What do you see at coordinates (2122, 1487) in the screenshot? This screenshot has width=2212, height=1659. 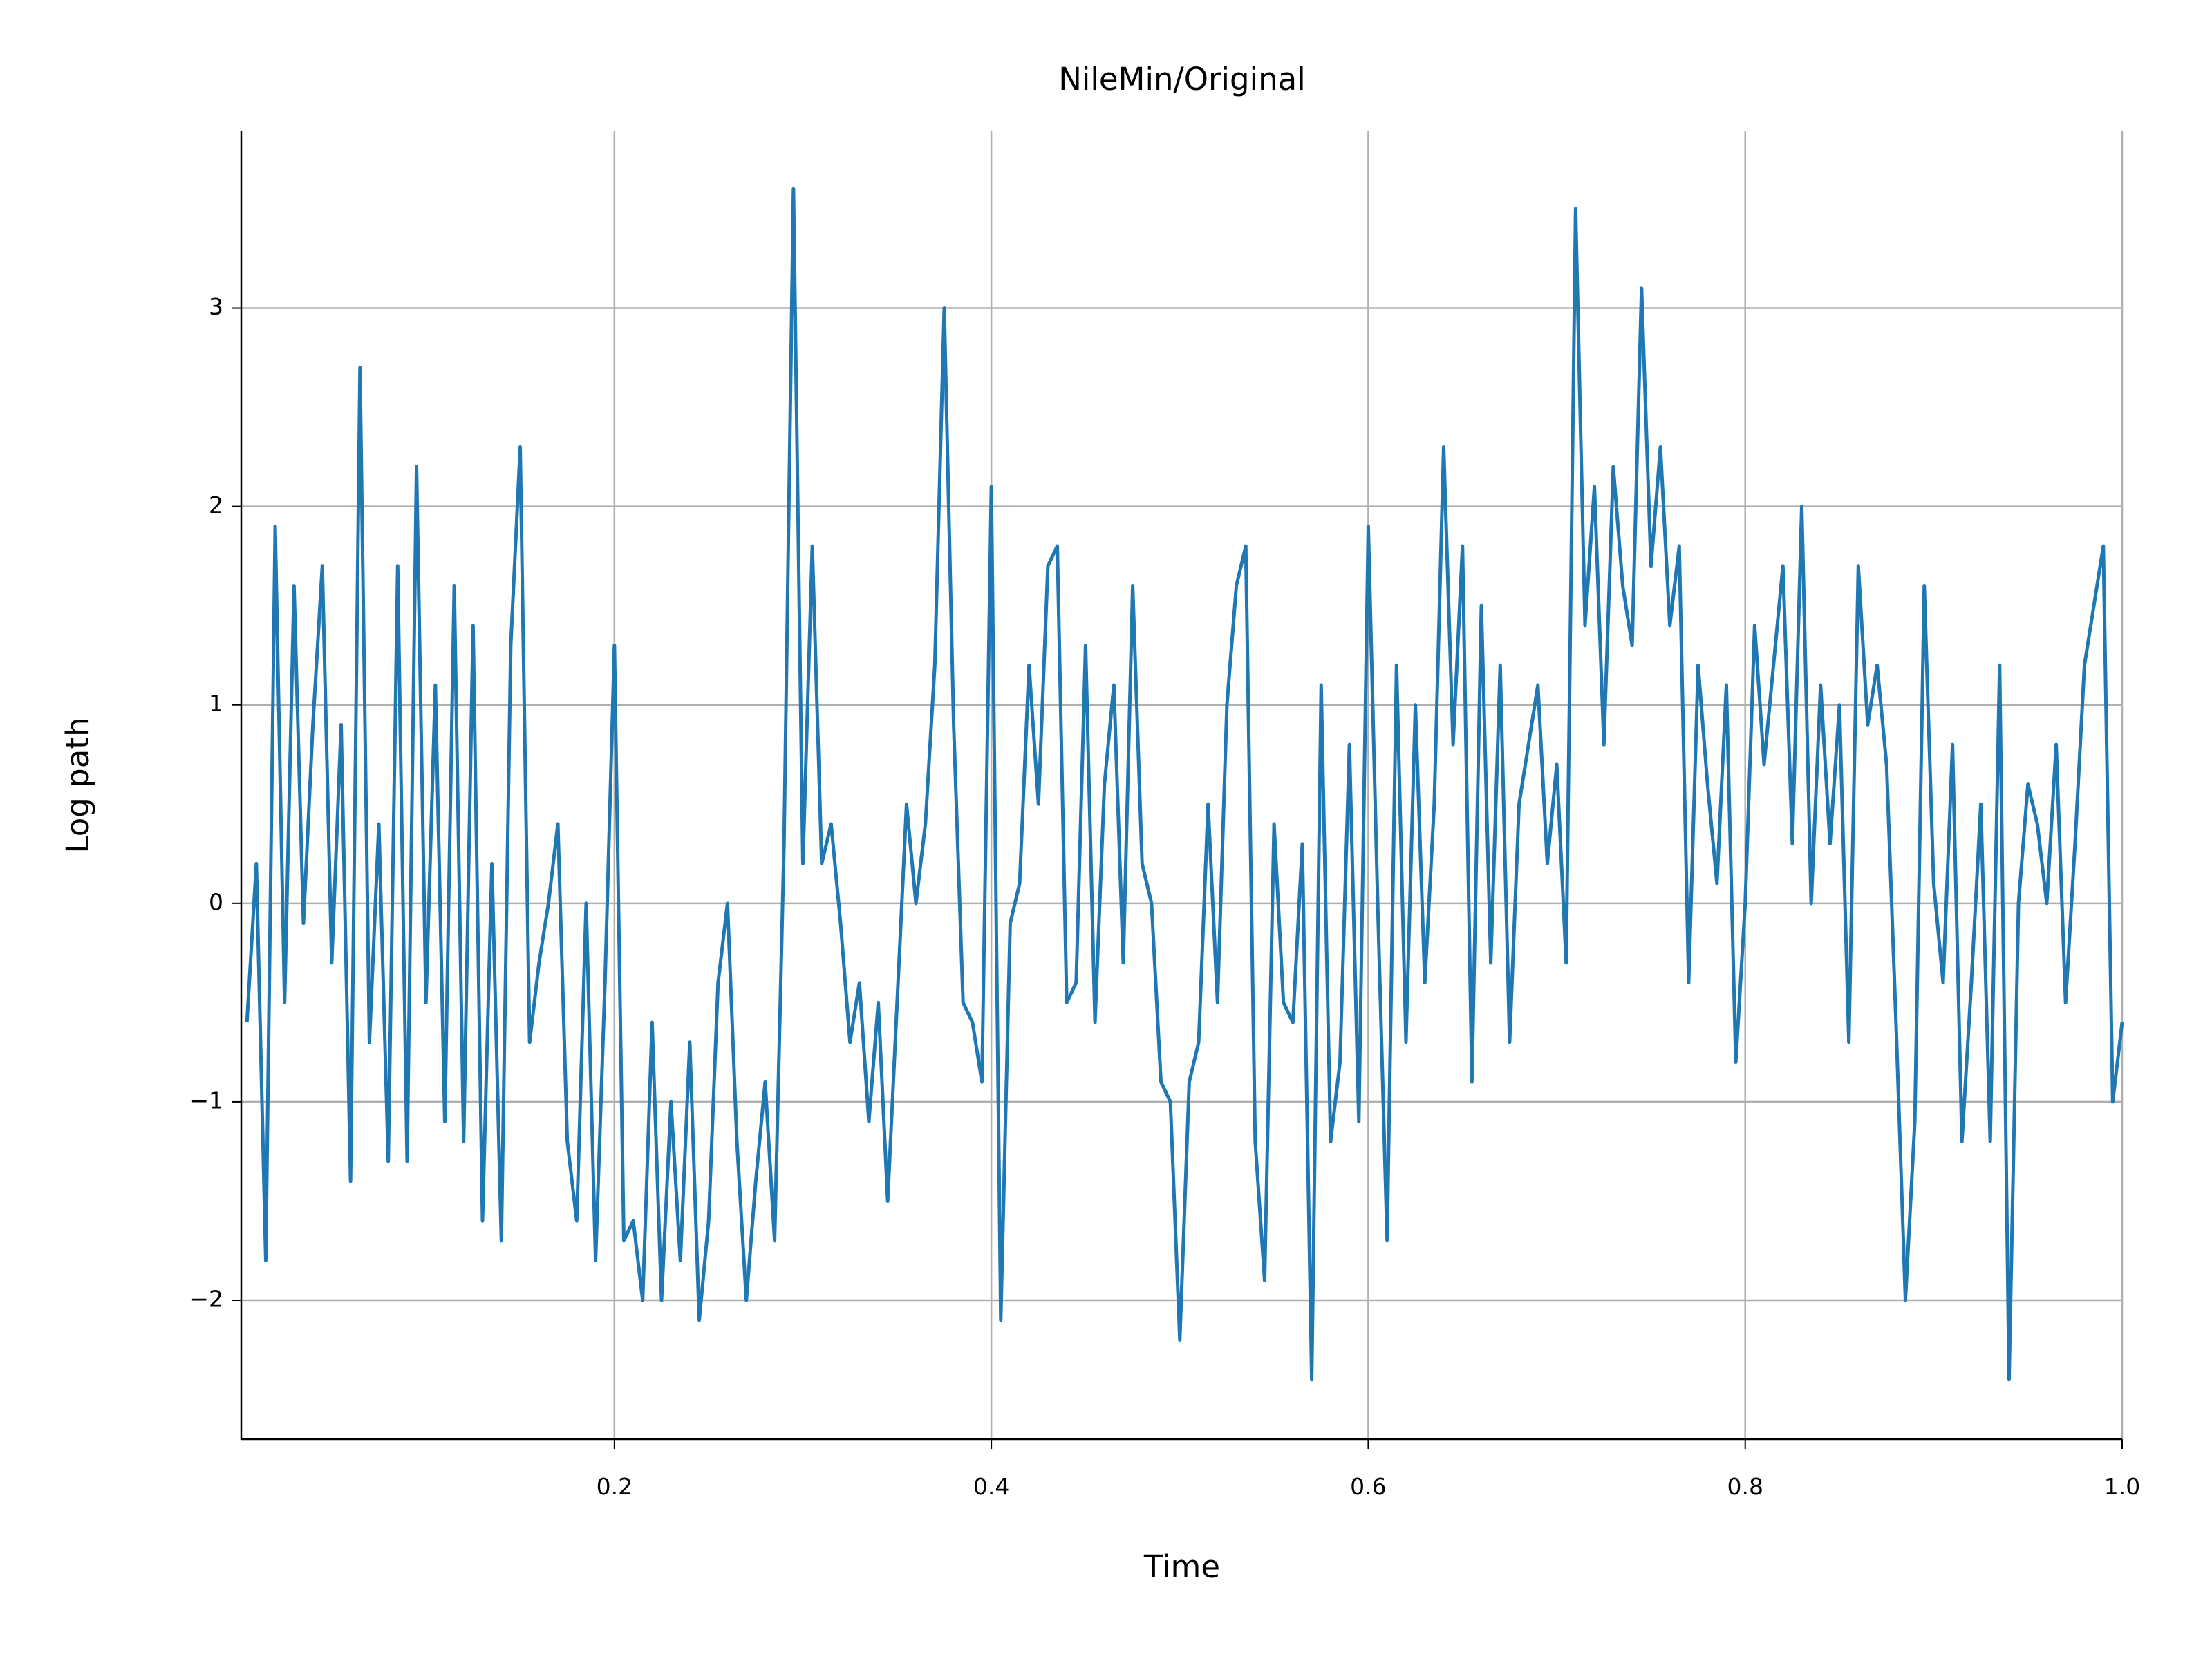 I see `x-tick-label: 1.0` at bounding box center [2122, 1487].